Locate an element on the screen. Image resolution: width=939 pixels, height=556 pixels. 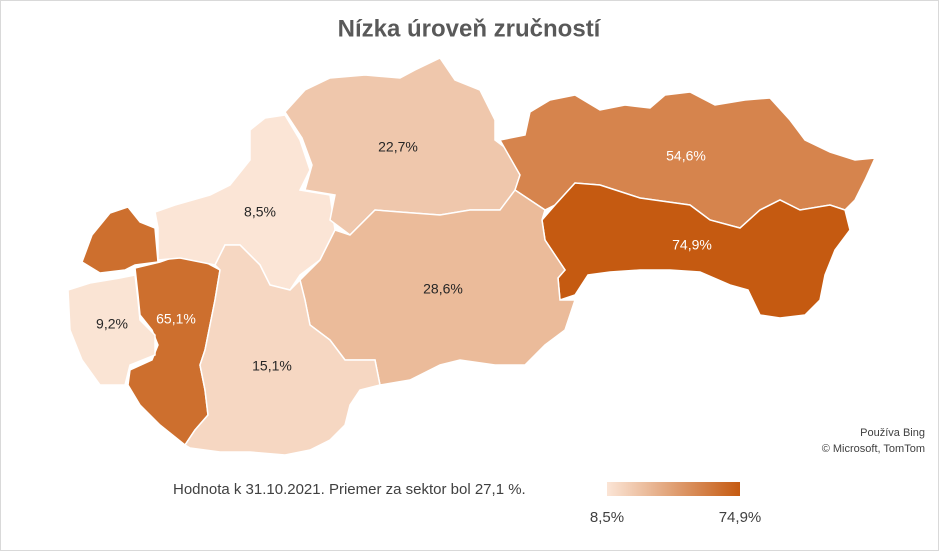
colorbar-label: 8,5% is located at coordinates (607, 517).